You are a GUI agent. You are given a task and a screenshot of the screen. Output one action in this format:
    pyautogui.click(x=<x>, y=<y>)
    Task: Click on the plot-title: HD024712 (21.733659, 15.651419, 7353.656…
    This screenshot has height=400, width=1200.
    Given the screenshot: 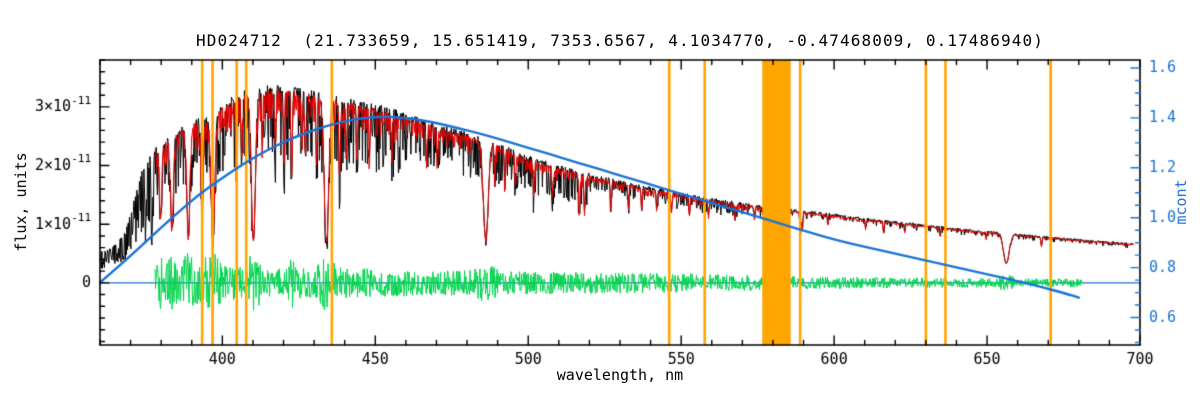 What is the action you would take?
    pyautogui.click(x=620, y=40)
    